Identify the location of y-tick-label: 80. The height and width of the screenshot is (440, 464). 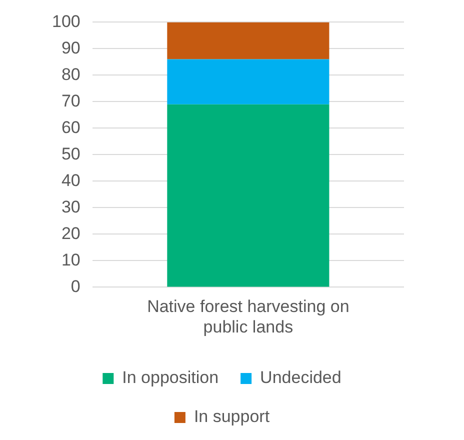
(70, 74).